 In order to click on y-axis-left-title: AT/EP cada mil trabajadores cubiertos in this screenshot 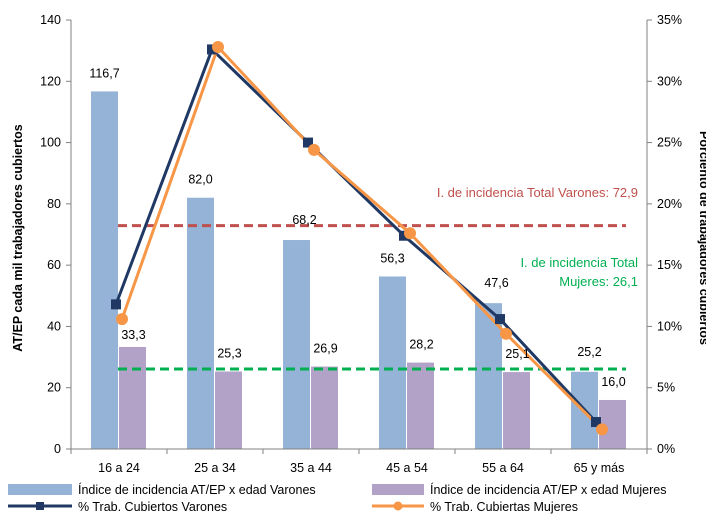, I will do `click(18, 237)`.